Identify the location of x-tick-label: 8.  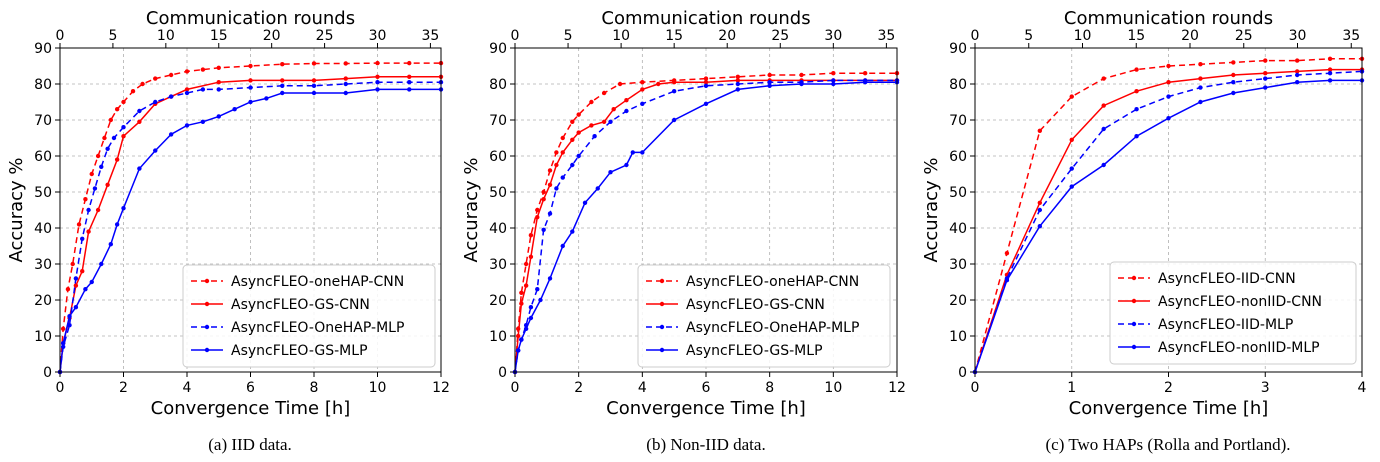
(769, 388).